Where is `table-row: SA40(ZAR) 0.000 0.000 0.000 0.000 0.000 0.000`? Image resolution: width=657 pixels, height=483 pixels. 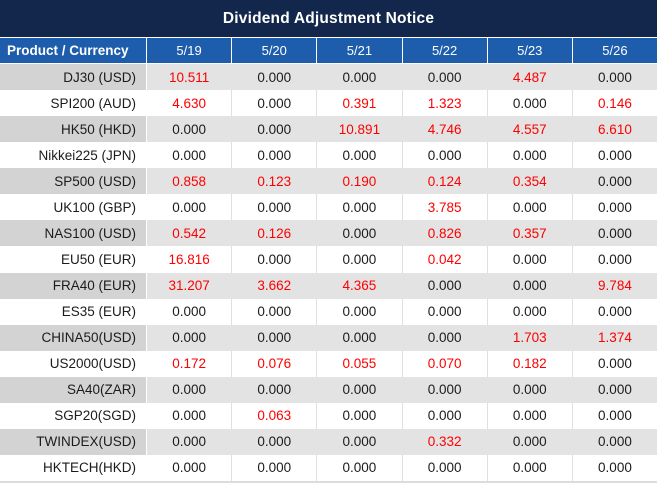 table-row: SA40(ZAR) 0.000 0.000 0.000 0.000 0.000 0.000 is located at coordinates (328, 389).